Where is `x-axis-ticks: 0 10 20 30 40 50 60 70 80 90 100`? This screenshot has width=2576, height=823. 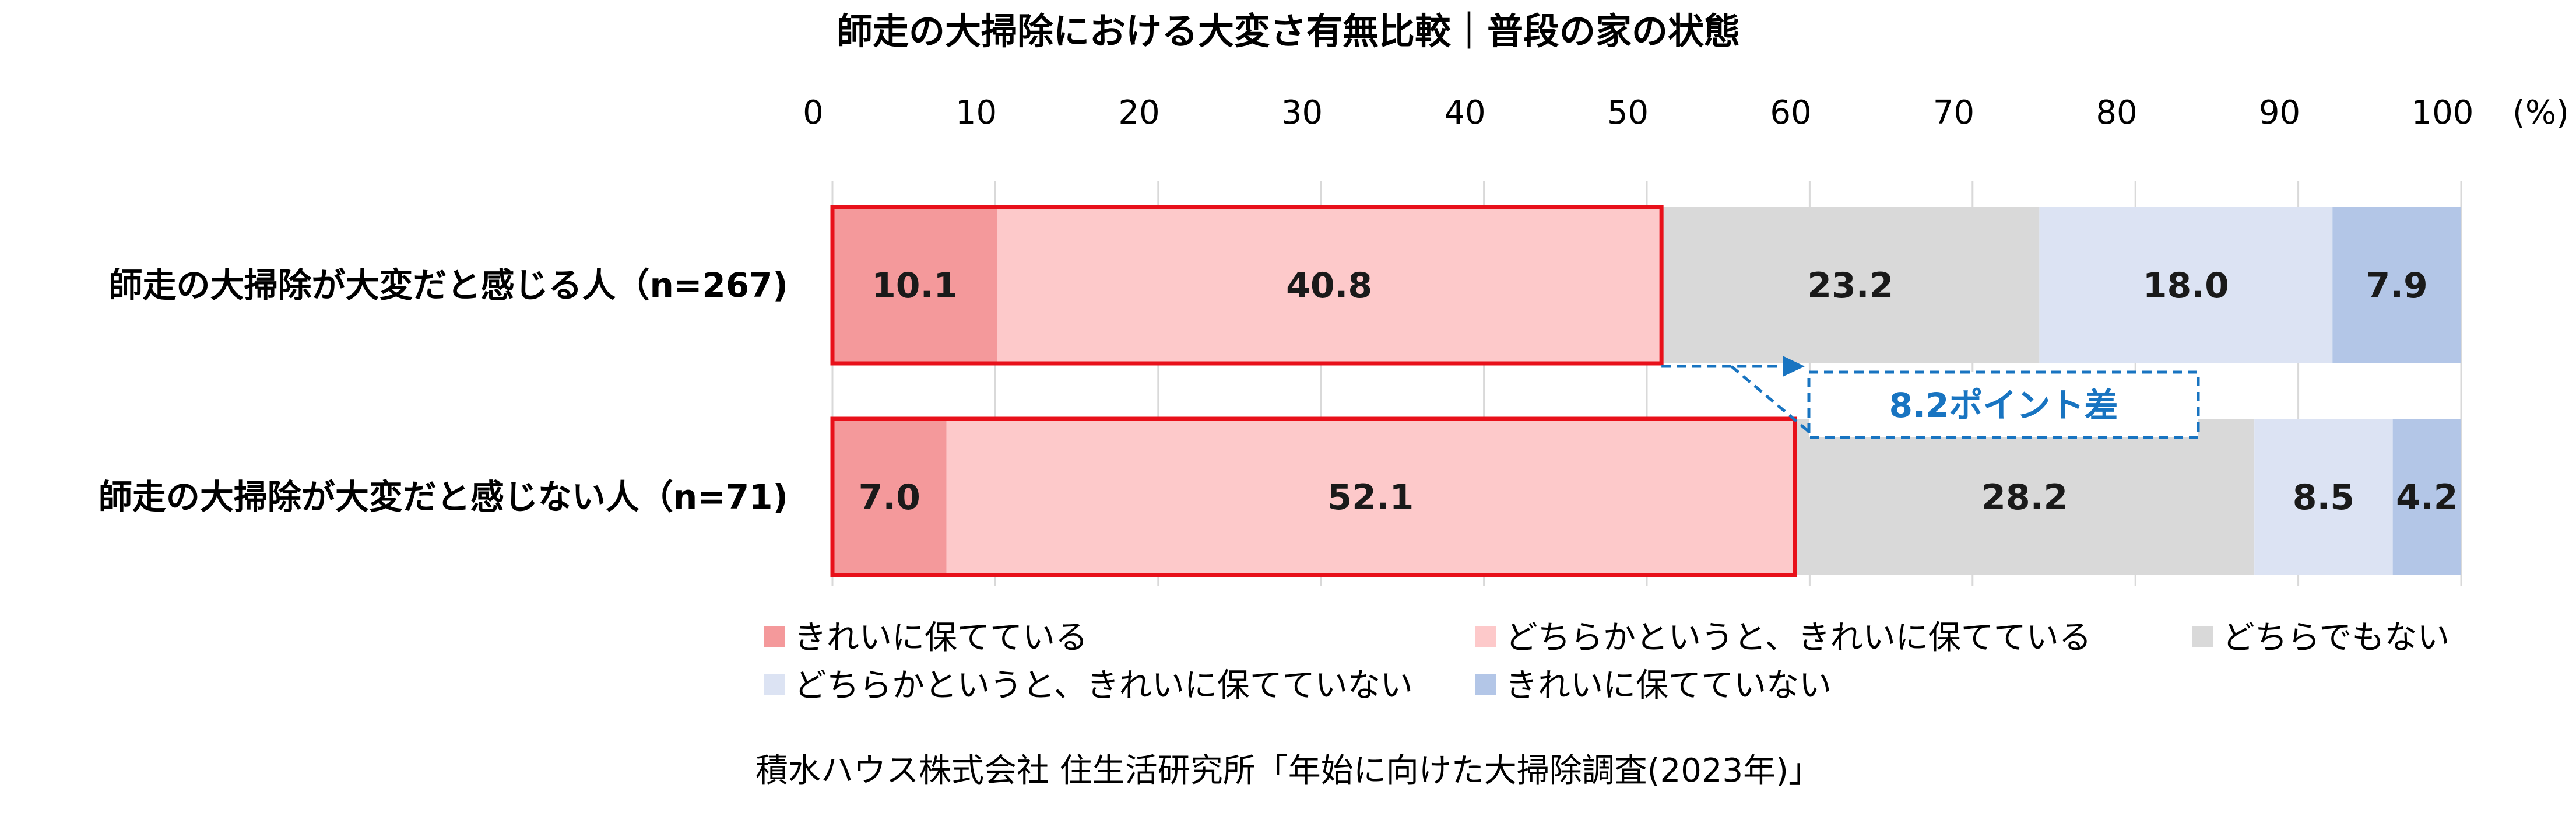 x-axis-ticks: 0 10 20 30 40 50 60 70 80 90 100 is located at coordinates (1638, 113).